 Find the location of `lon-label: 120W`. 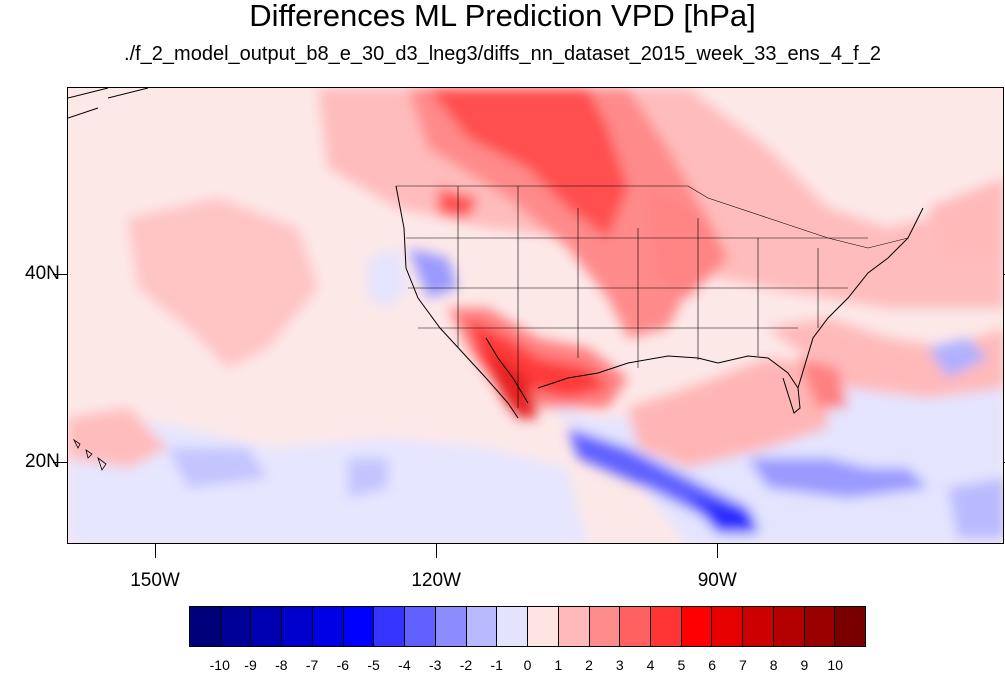

lon-label: 120W is located at coordinates (436, 580).